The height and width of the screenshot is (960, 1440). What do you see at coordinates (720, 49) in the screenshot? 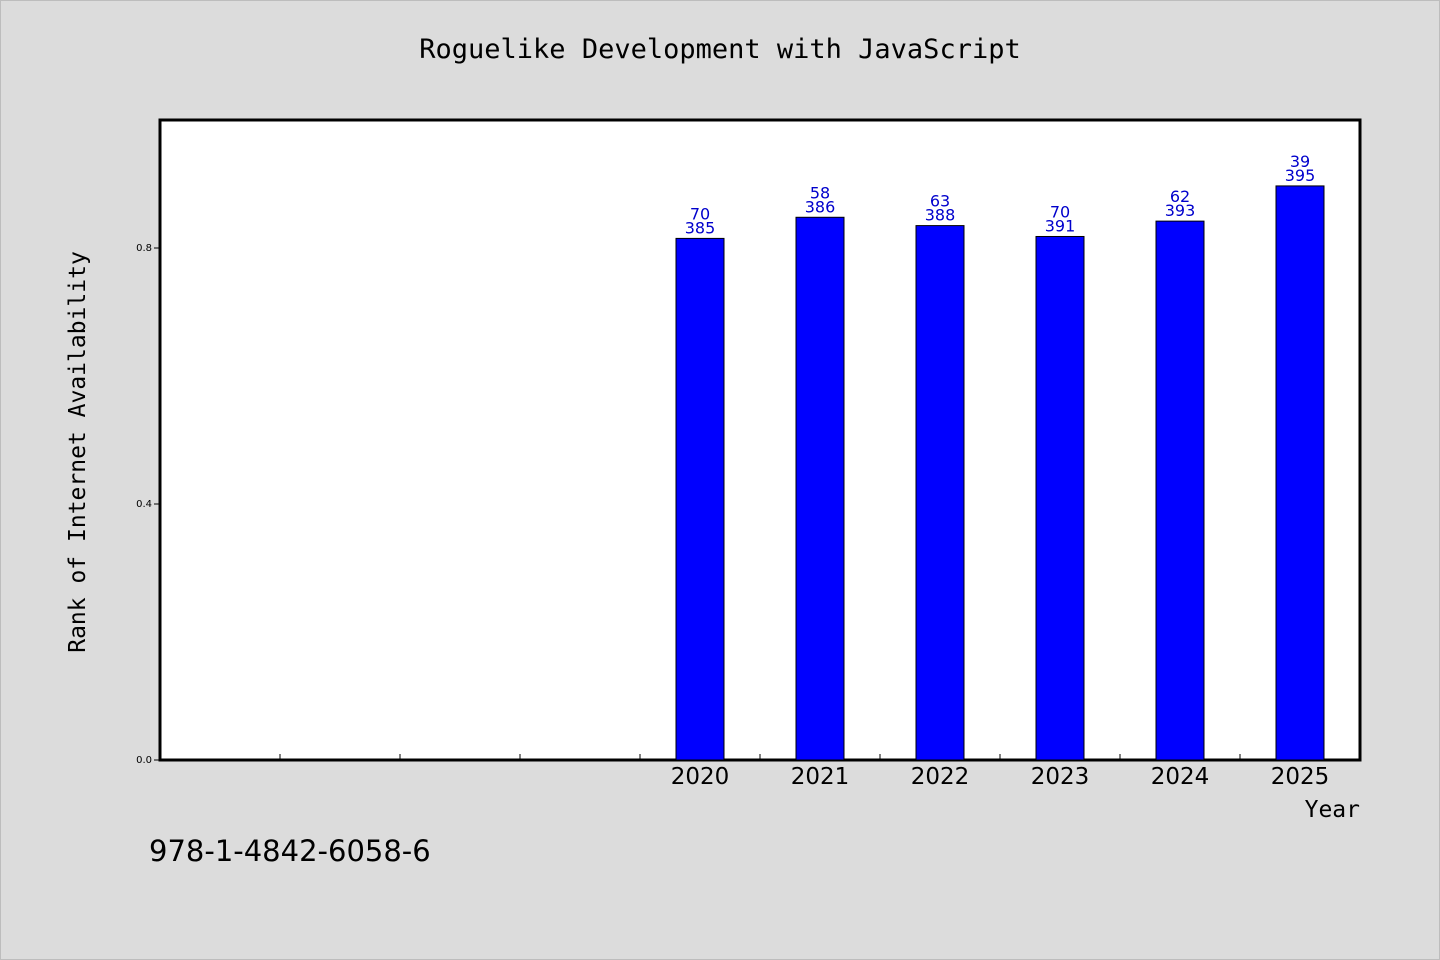
I see `chart-title: Roguelike Development with JavaScript` at bounding box center [720, 49].